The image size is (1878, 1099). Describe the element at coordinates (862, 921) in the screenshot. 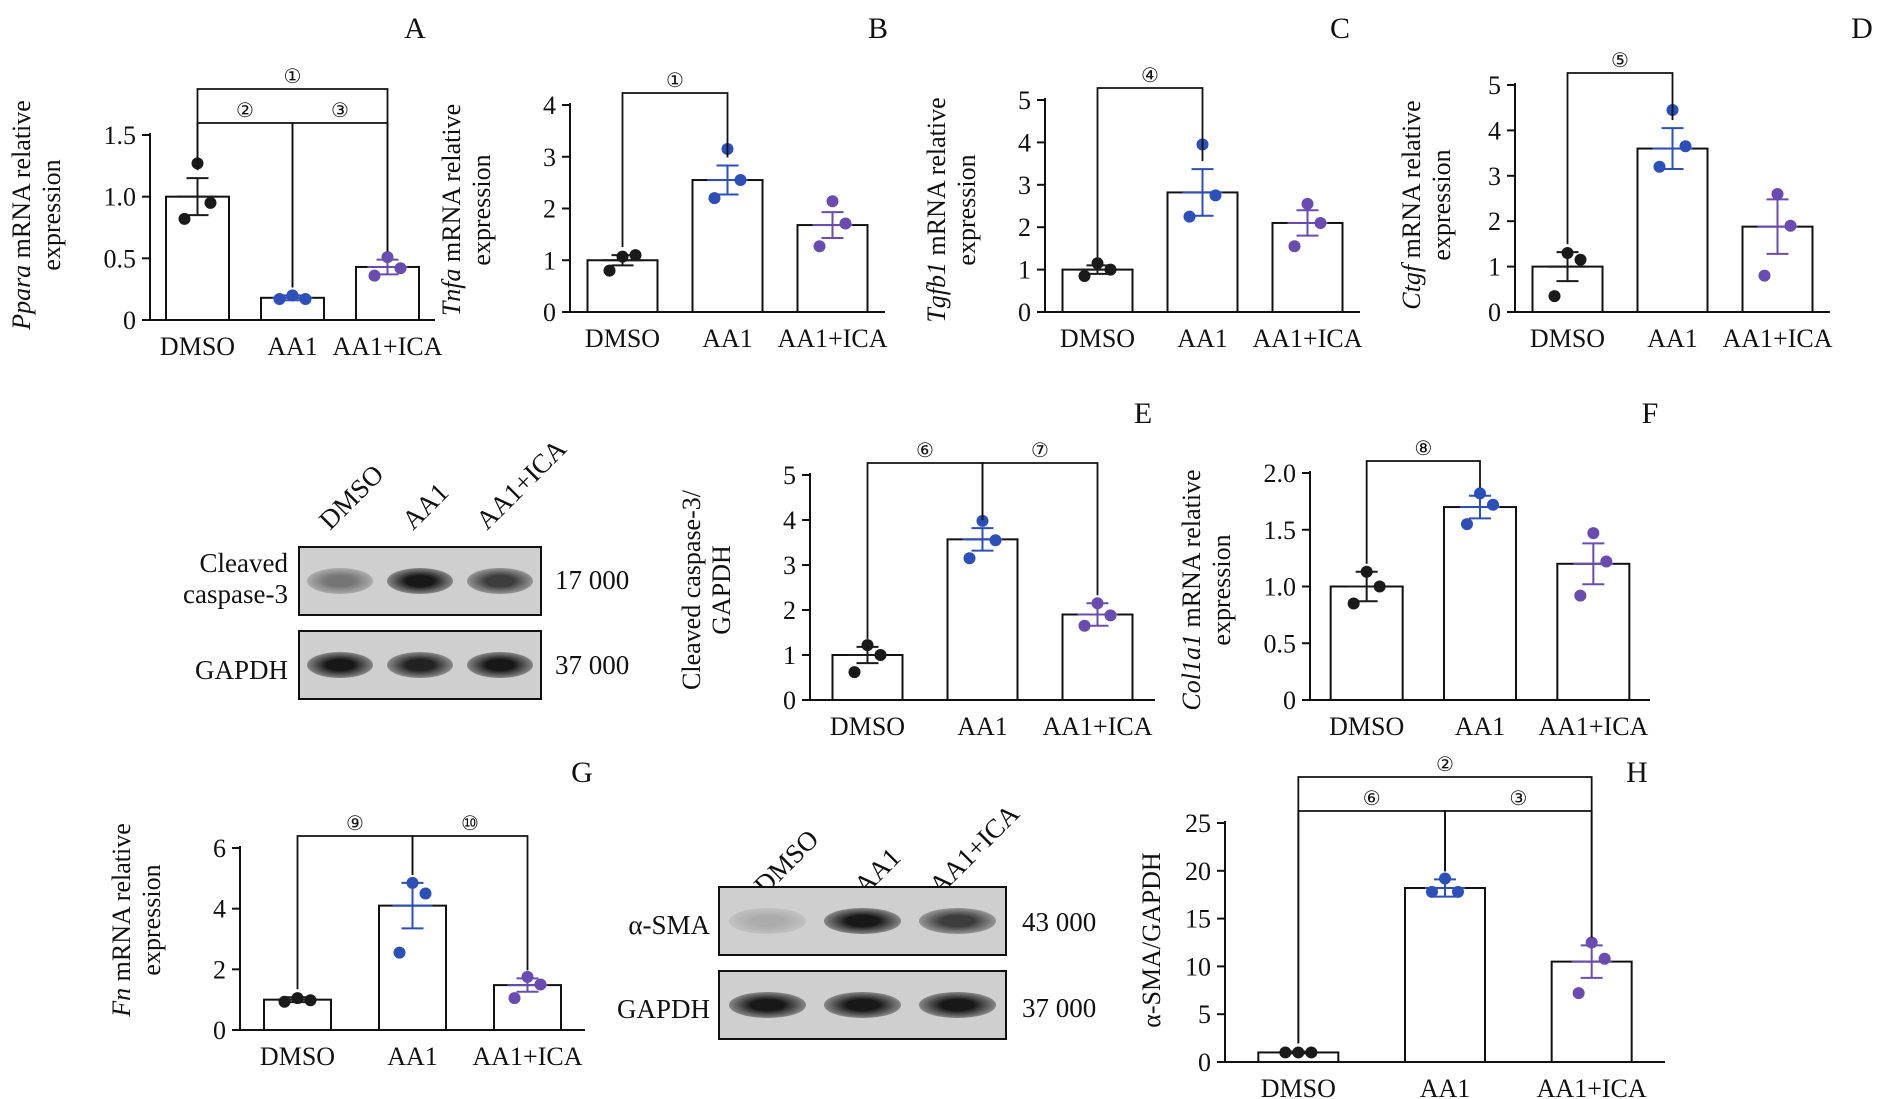

I see `blot2-membrane-asma` at that location.